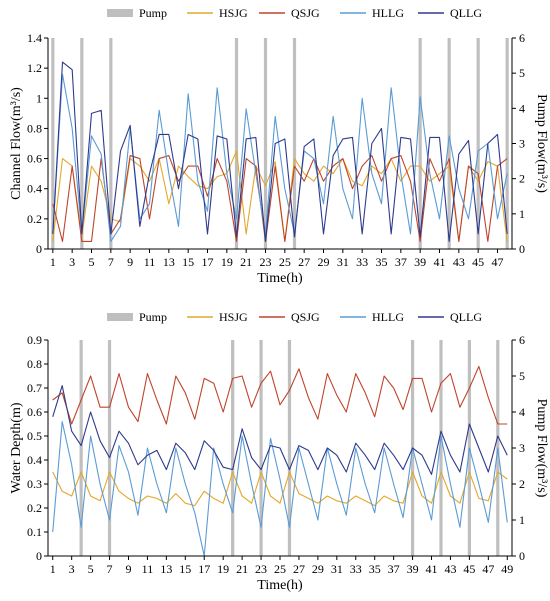  Describe the element at coordinates (498, 262) in the screenshot. I see `chart-0-xtick-label-23: 47` at that location.